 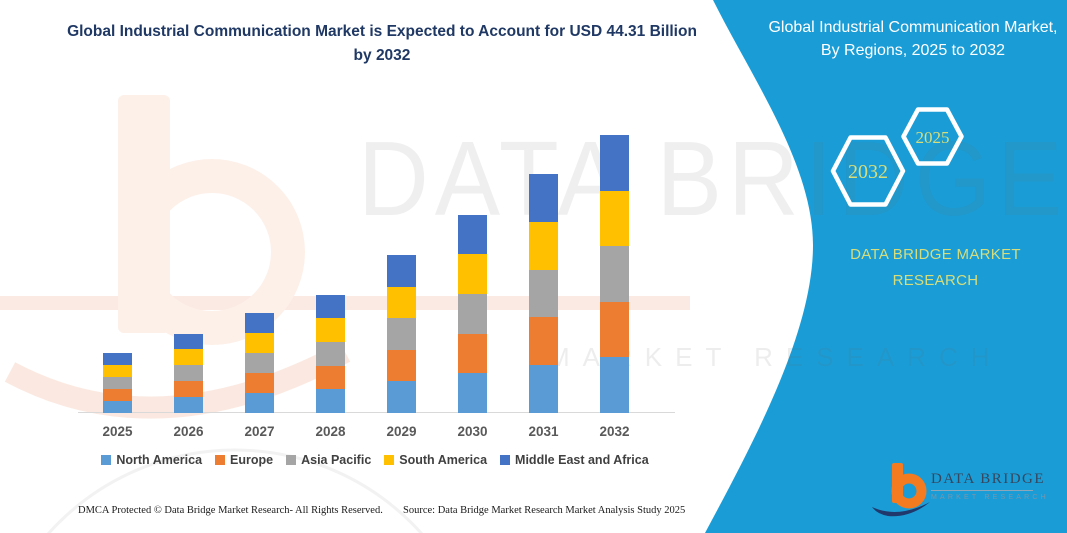 What do you see at coordinates (582, 460) in the screenshot?
I see `legend-label: Middle East and Africa` at bounding box center [582, 460].